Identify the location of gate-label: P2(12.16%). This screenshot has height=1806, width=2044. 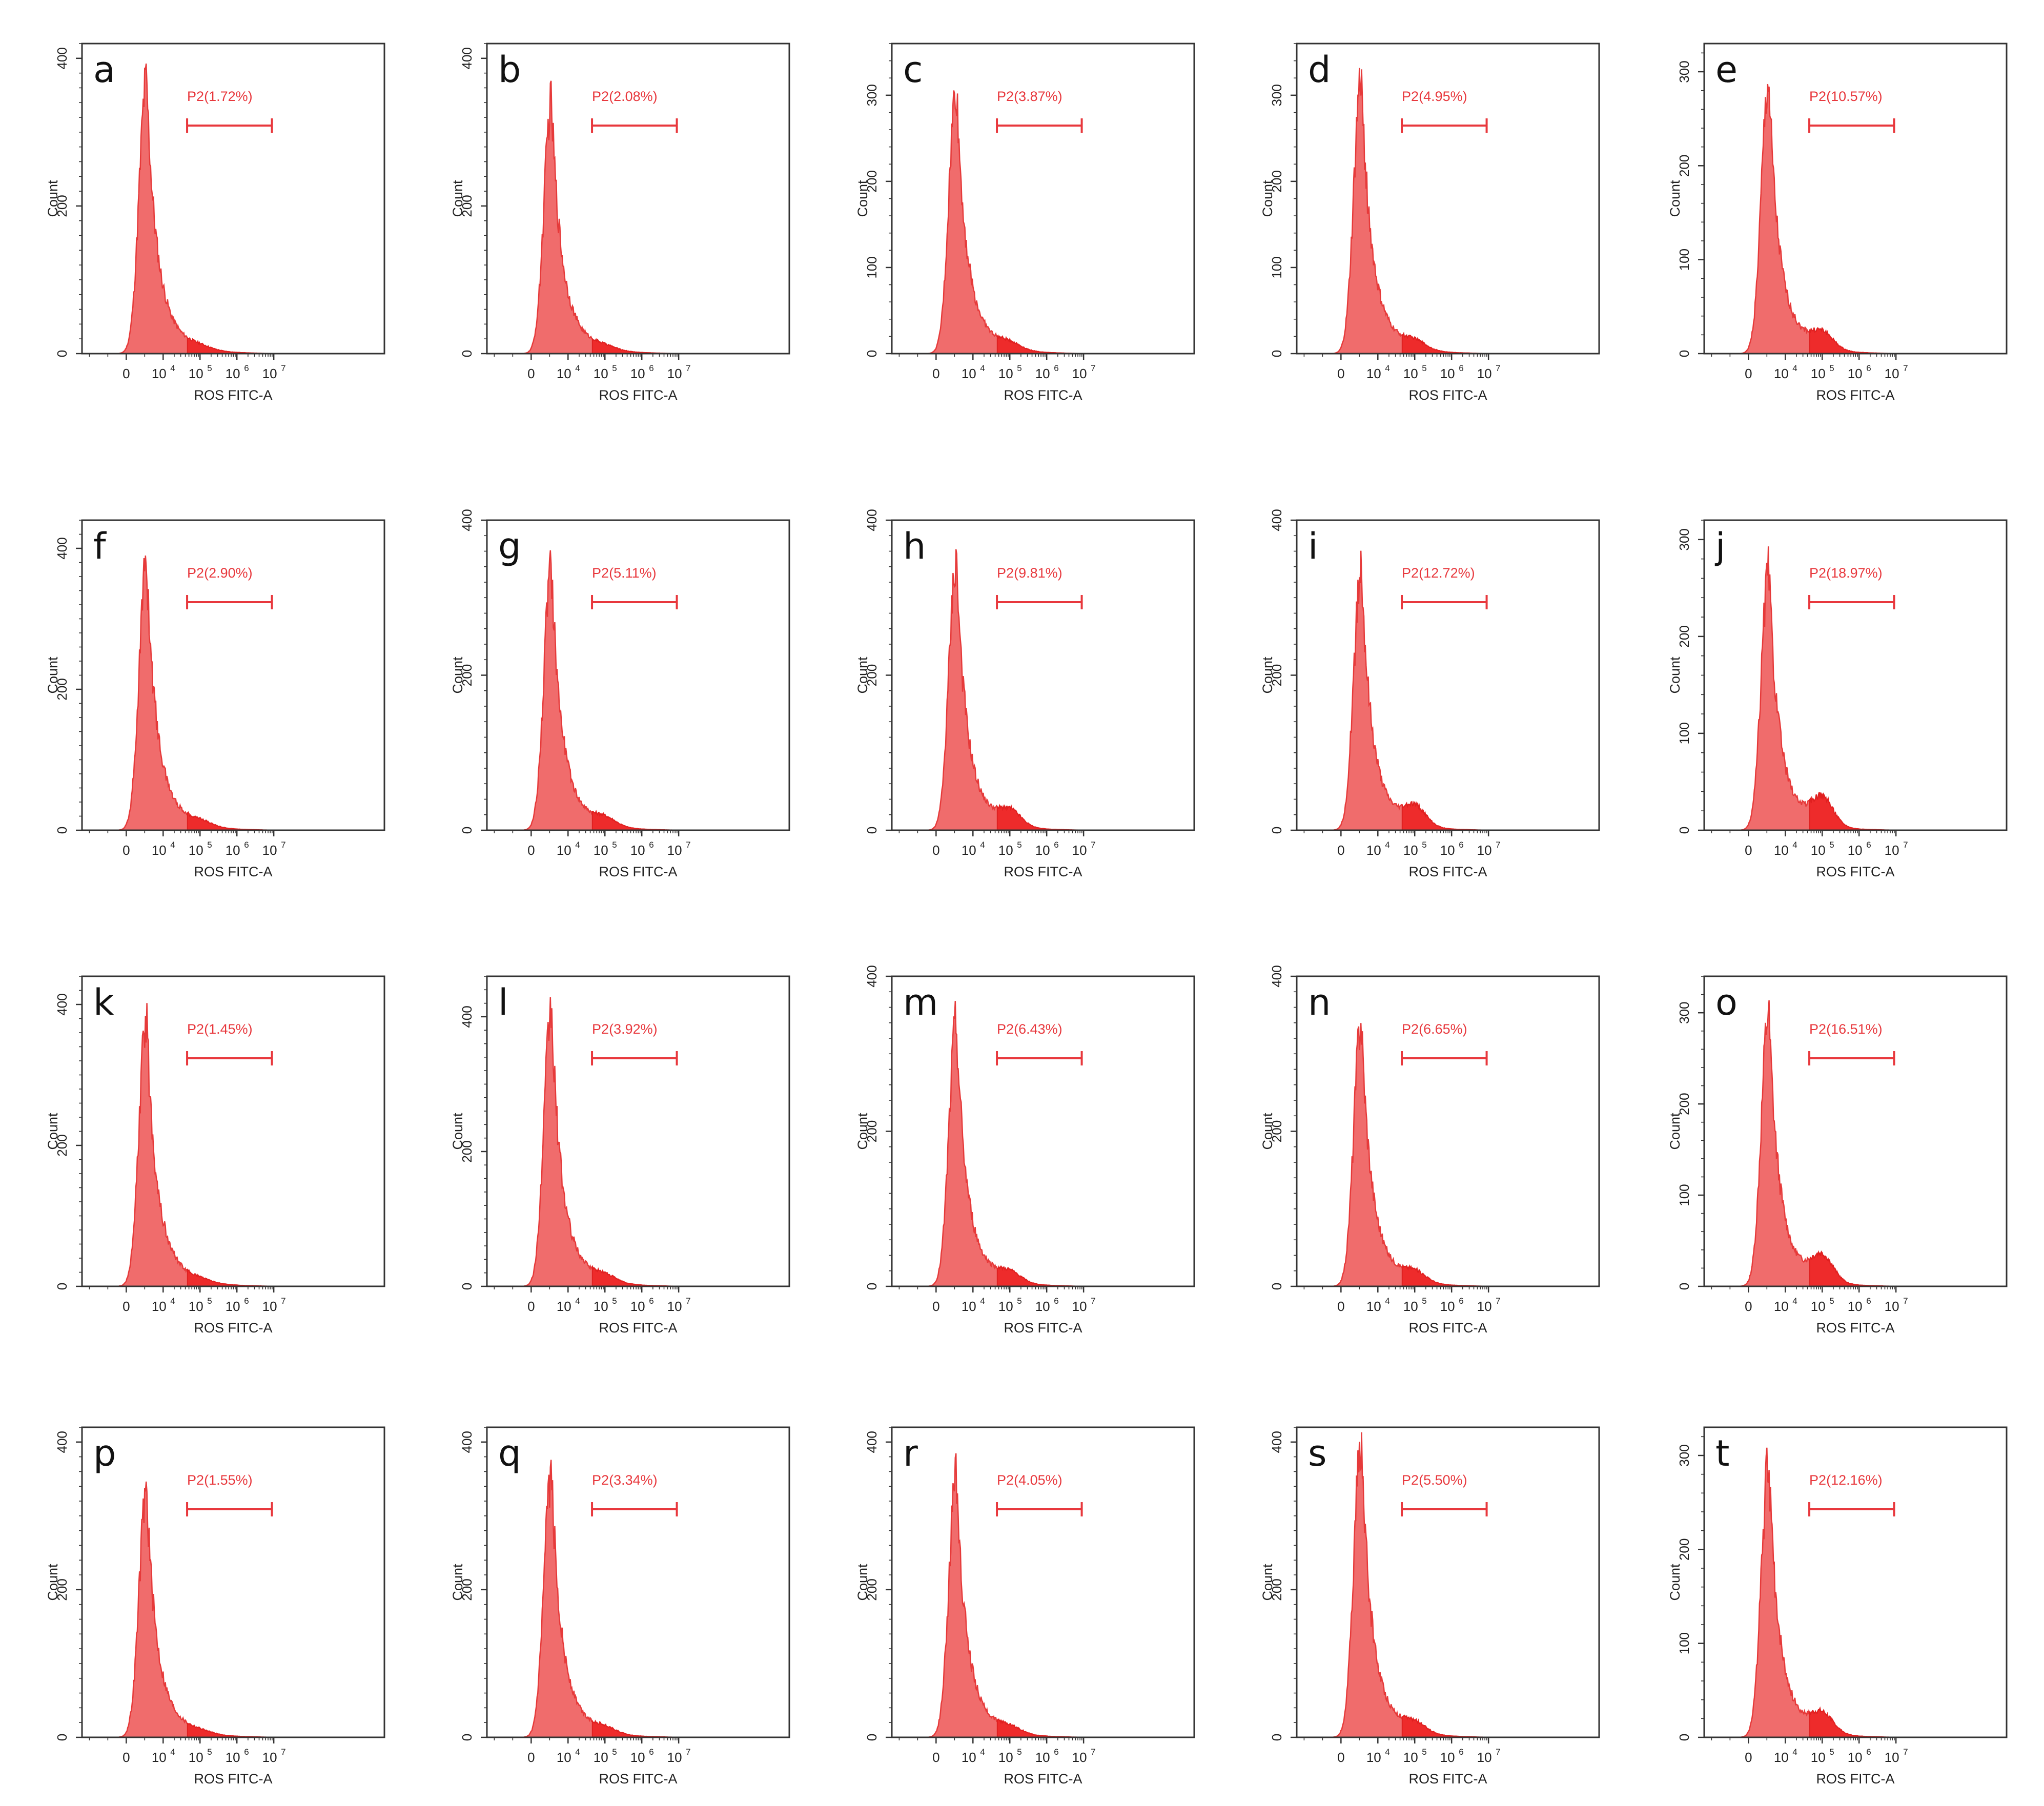
(1846, 1480).